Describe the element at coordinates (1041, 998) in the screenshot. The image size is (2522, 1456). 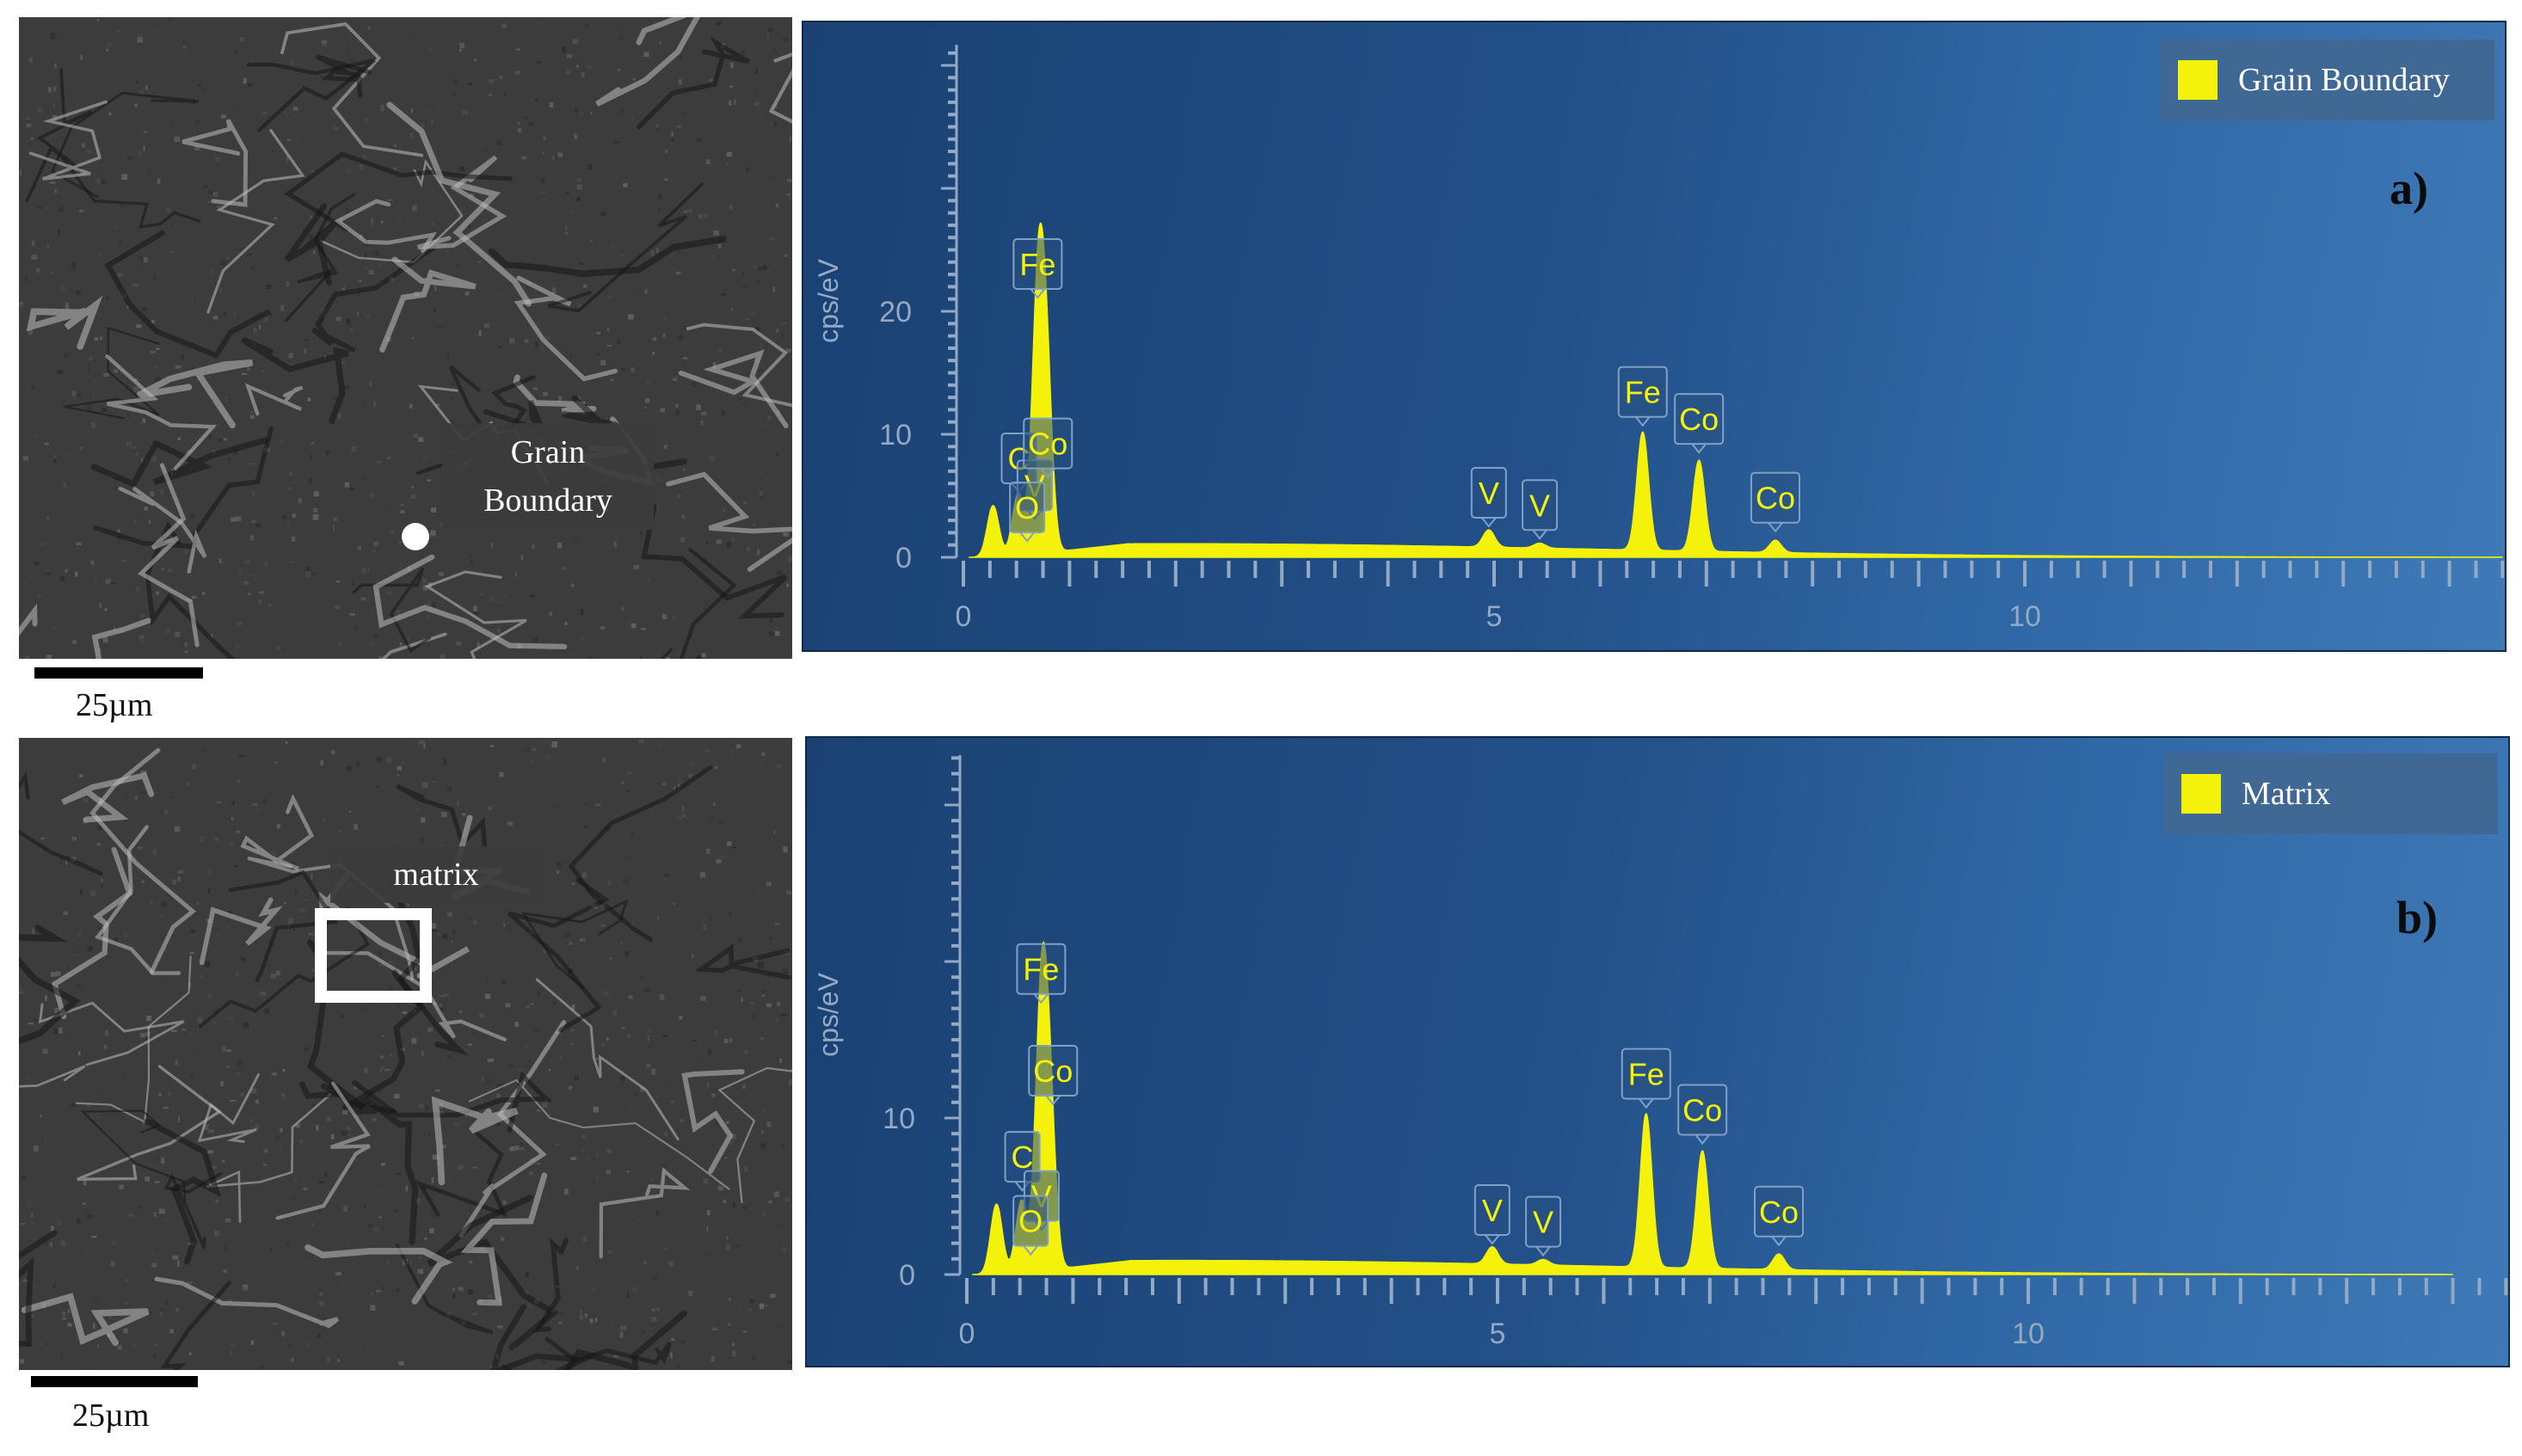
I see `peak-label-pointer` at that location.